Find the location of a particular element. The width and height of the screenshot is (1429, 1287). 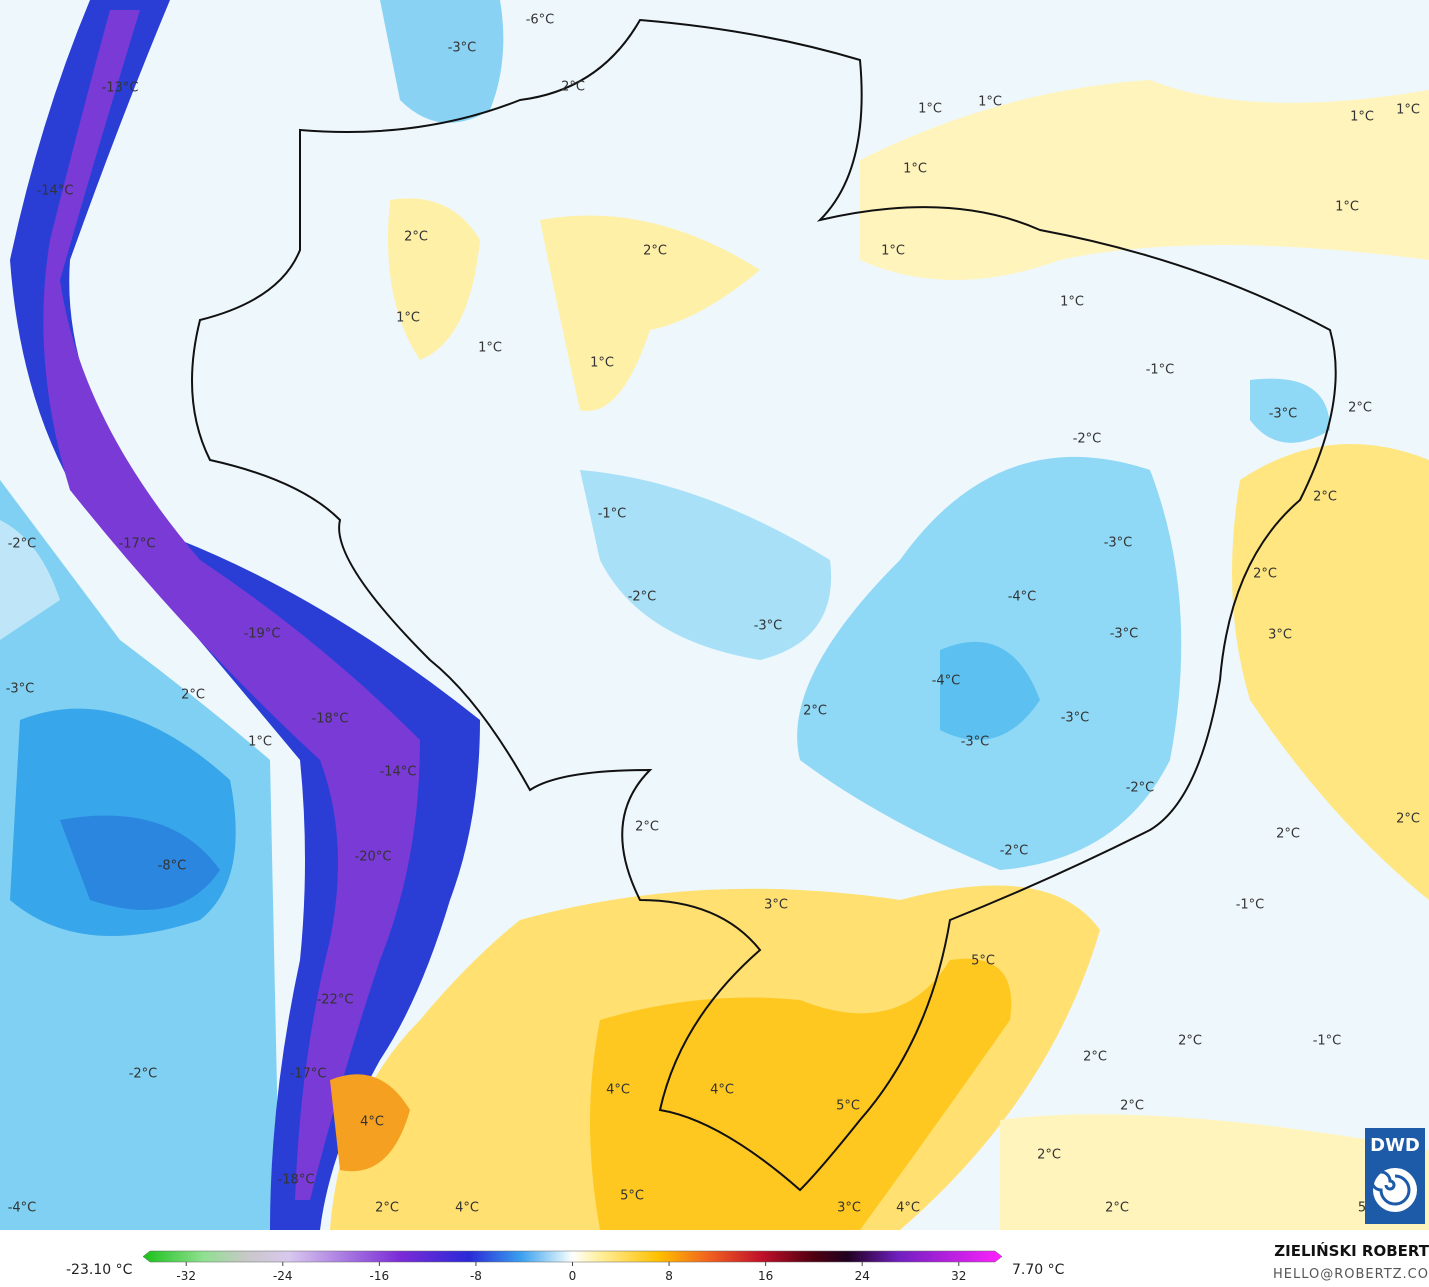

temp-label: -22°C is located at coordinates (335, 1000).